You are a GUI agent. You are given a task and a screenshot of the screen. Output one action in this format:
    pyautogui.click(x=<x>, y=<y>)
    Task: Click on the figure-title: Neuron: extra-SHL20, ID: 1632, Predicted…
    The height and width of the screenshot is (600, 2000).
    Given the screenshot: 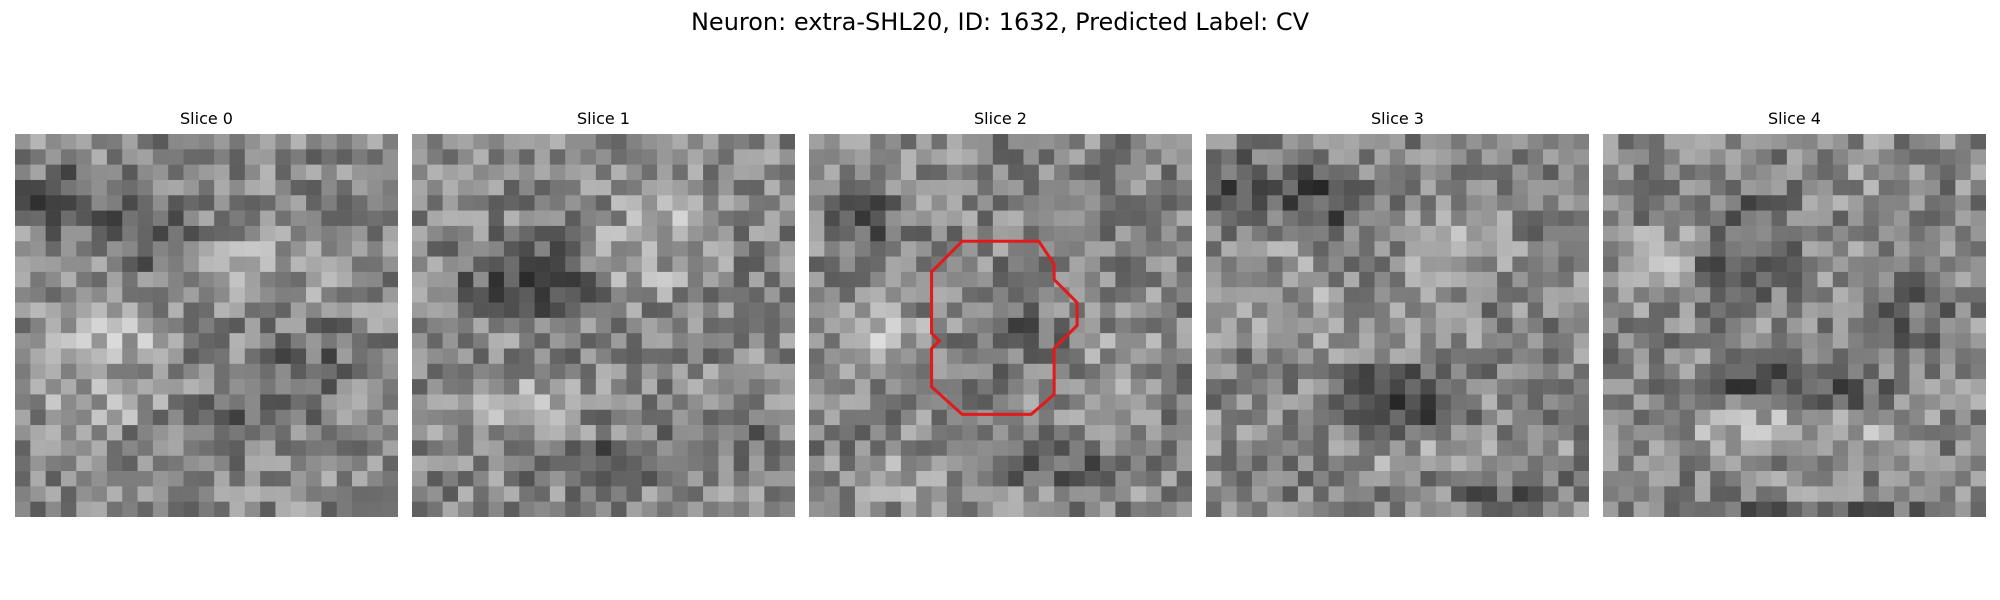 What is the action you would take?
    pyautogui.click(x=1000, y=22)
    